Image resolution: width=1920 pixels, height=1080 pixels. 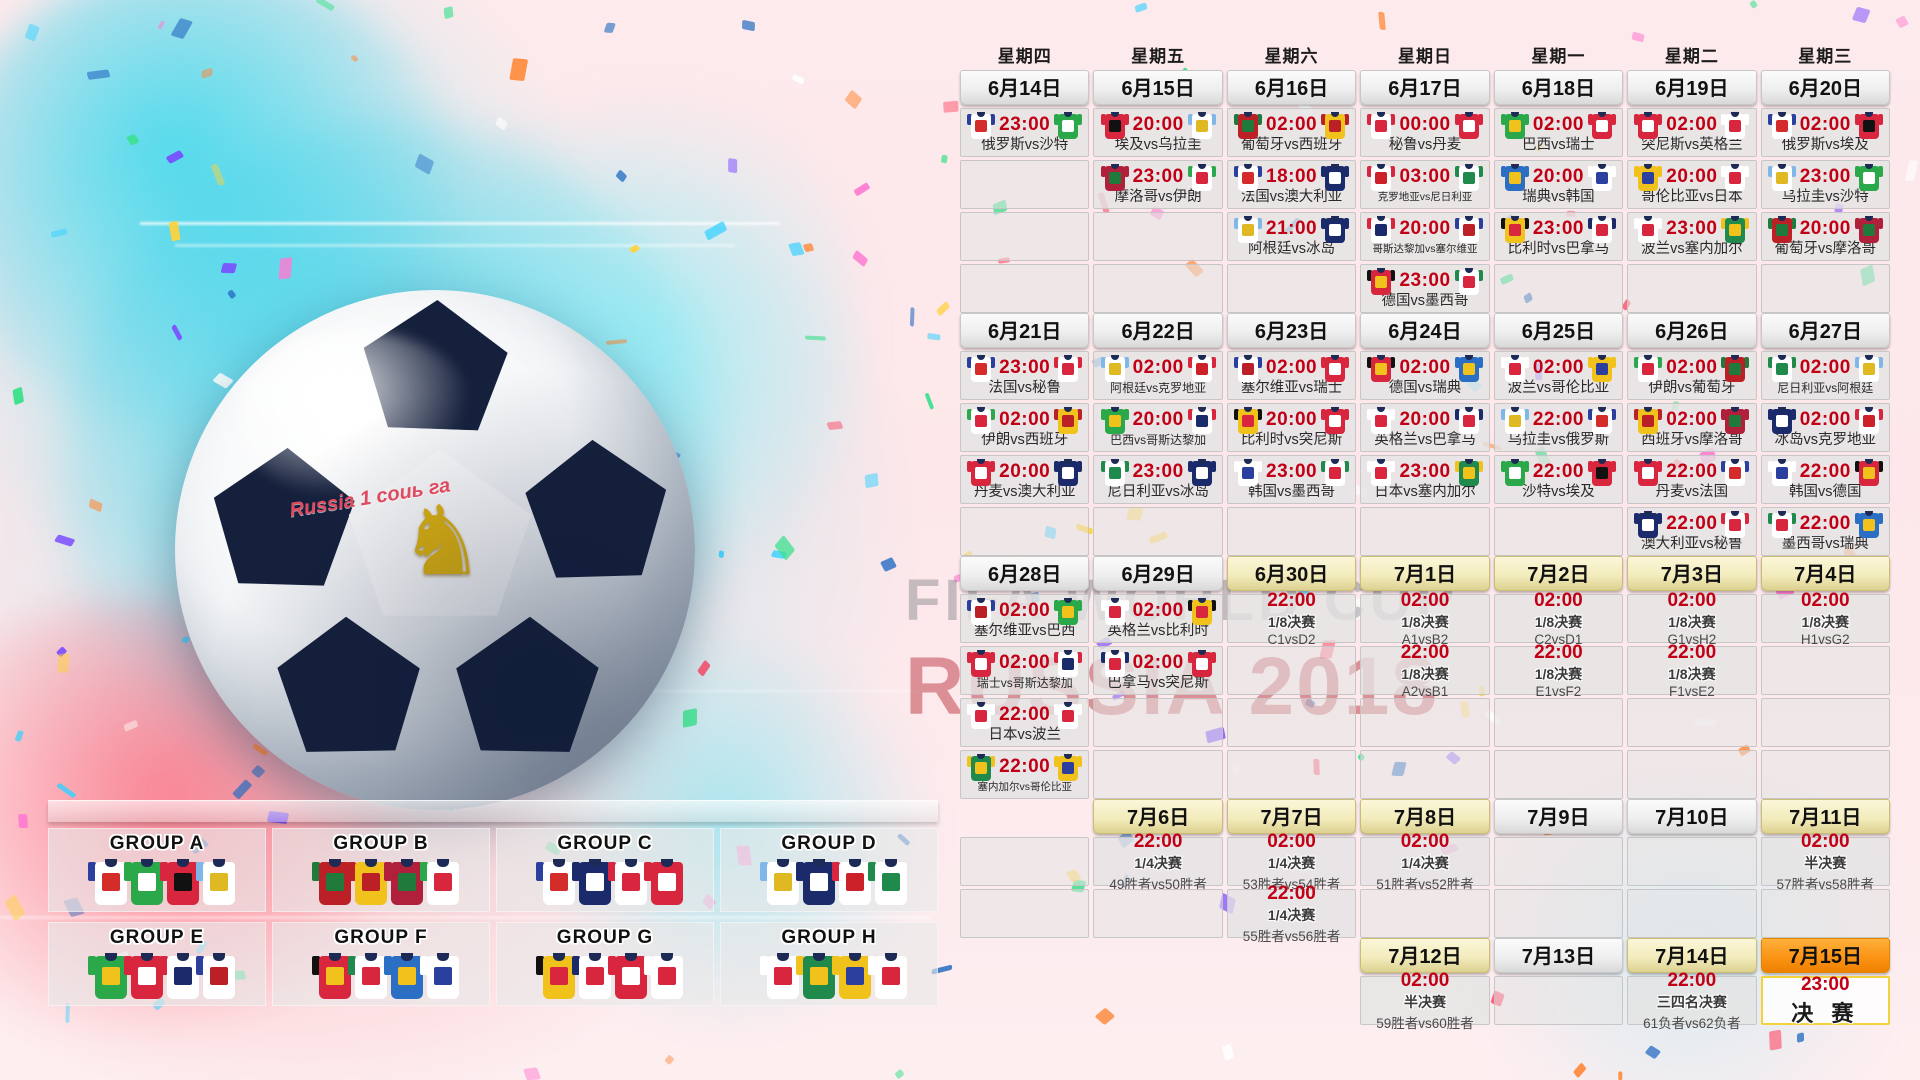 What do you see at coordinates (1291, 330) in the screenshot?
I see `date-header-6月23日: 6月23日` at bounding box center [1291, 330].